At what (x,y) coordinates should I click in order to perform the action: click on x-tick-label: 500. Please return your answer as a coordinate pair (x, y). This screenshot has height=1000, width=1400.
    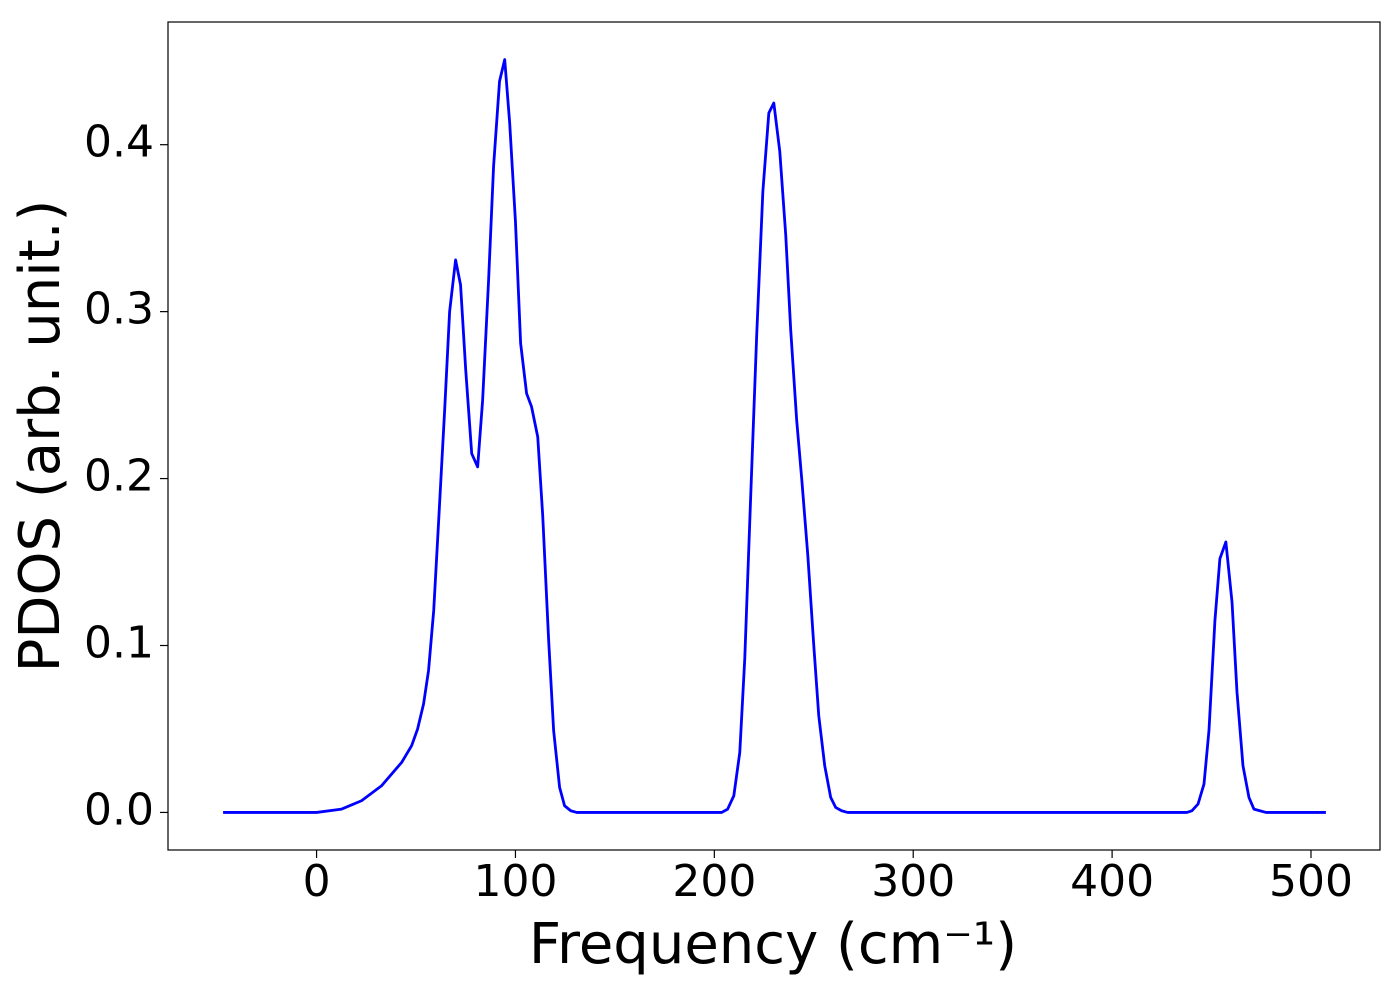
    Looking at the image, I should click on (1311, 881).